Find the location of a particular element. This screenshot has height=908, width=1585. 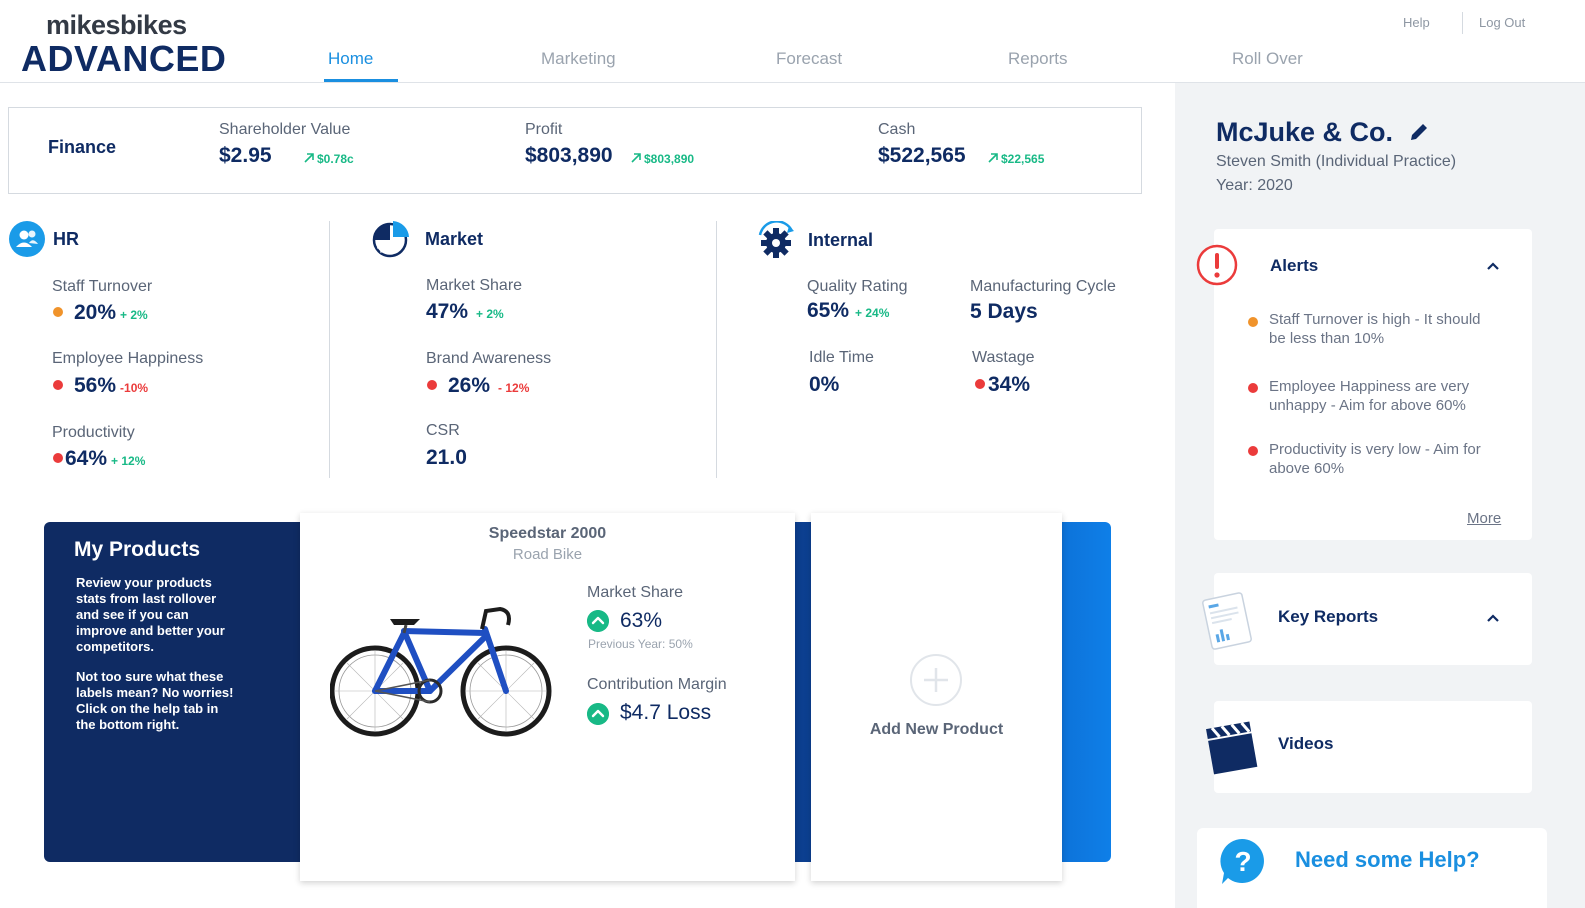

finance-panel is located at coordinates (575, 150).